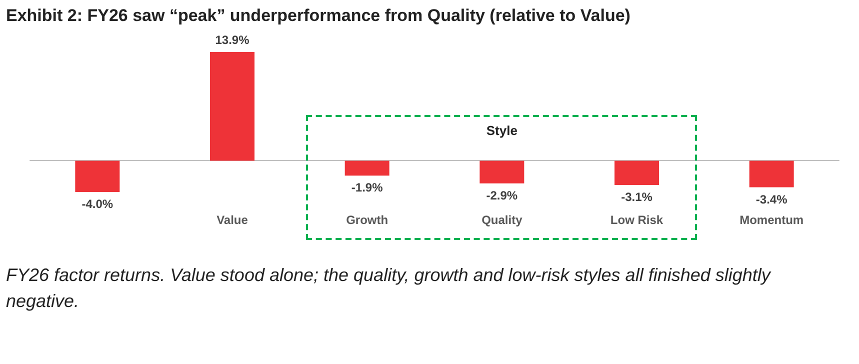 The image size is (859, 364). Describe the element at coordinates (502, 220) in the screenshot. I see `x-tick-label: Quality` at that location.